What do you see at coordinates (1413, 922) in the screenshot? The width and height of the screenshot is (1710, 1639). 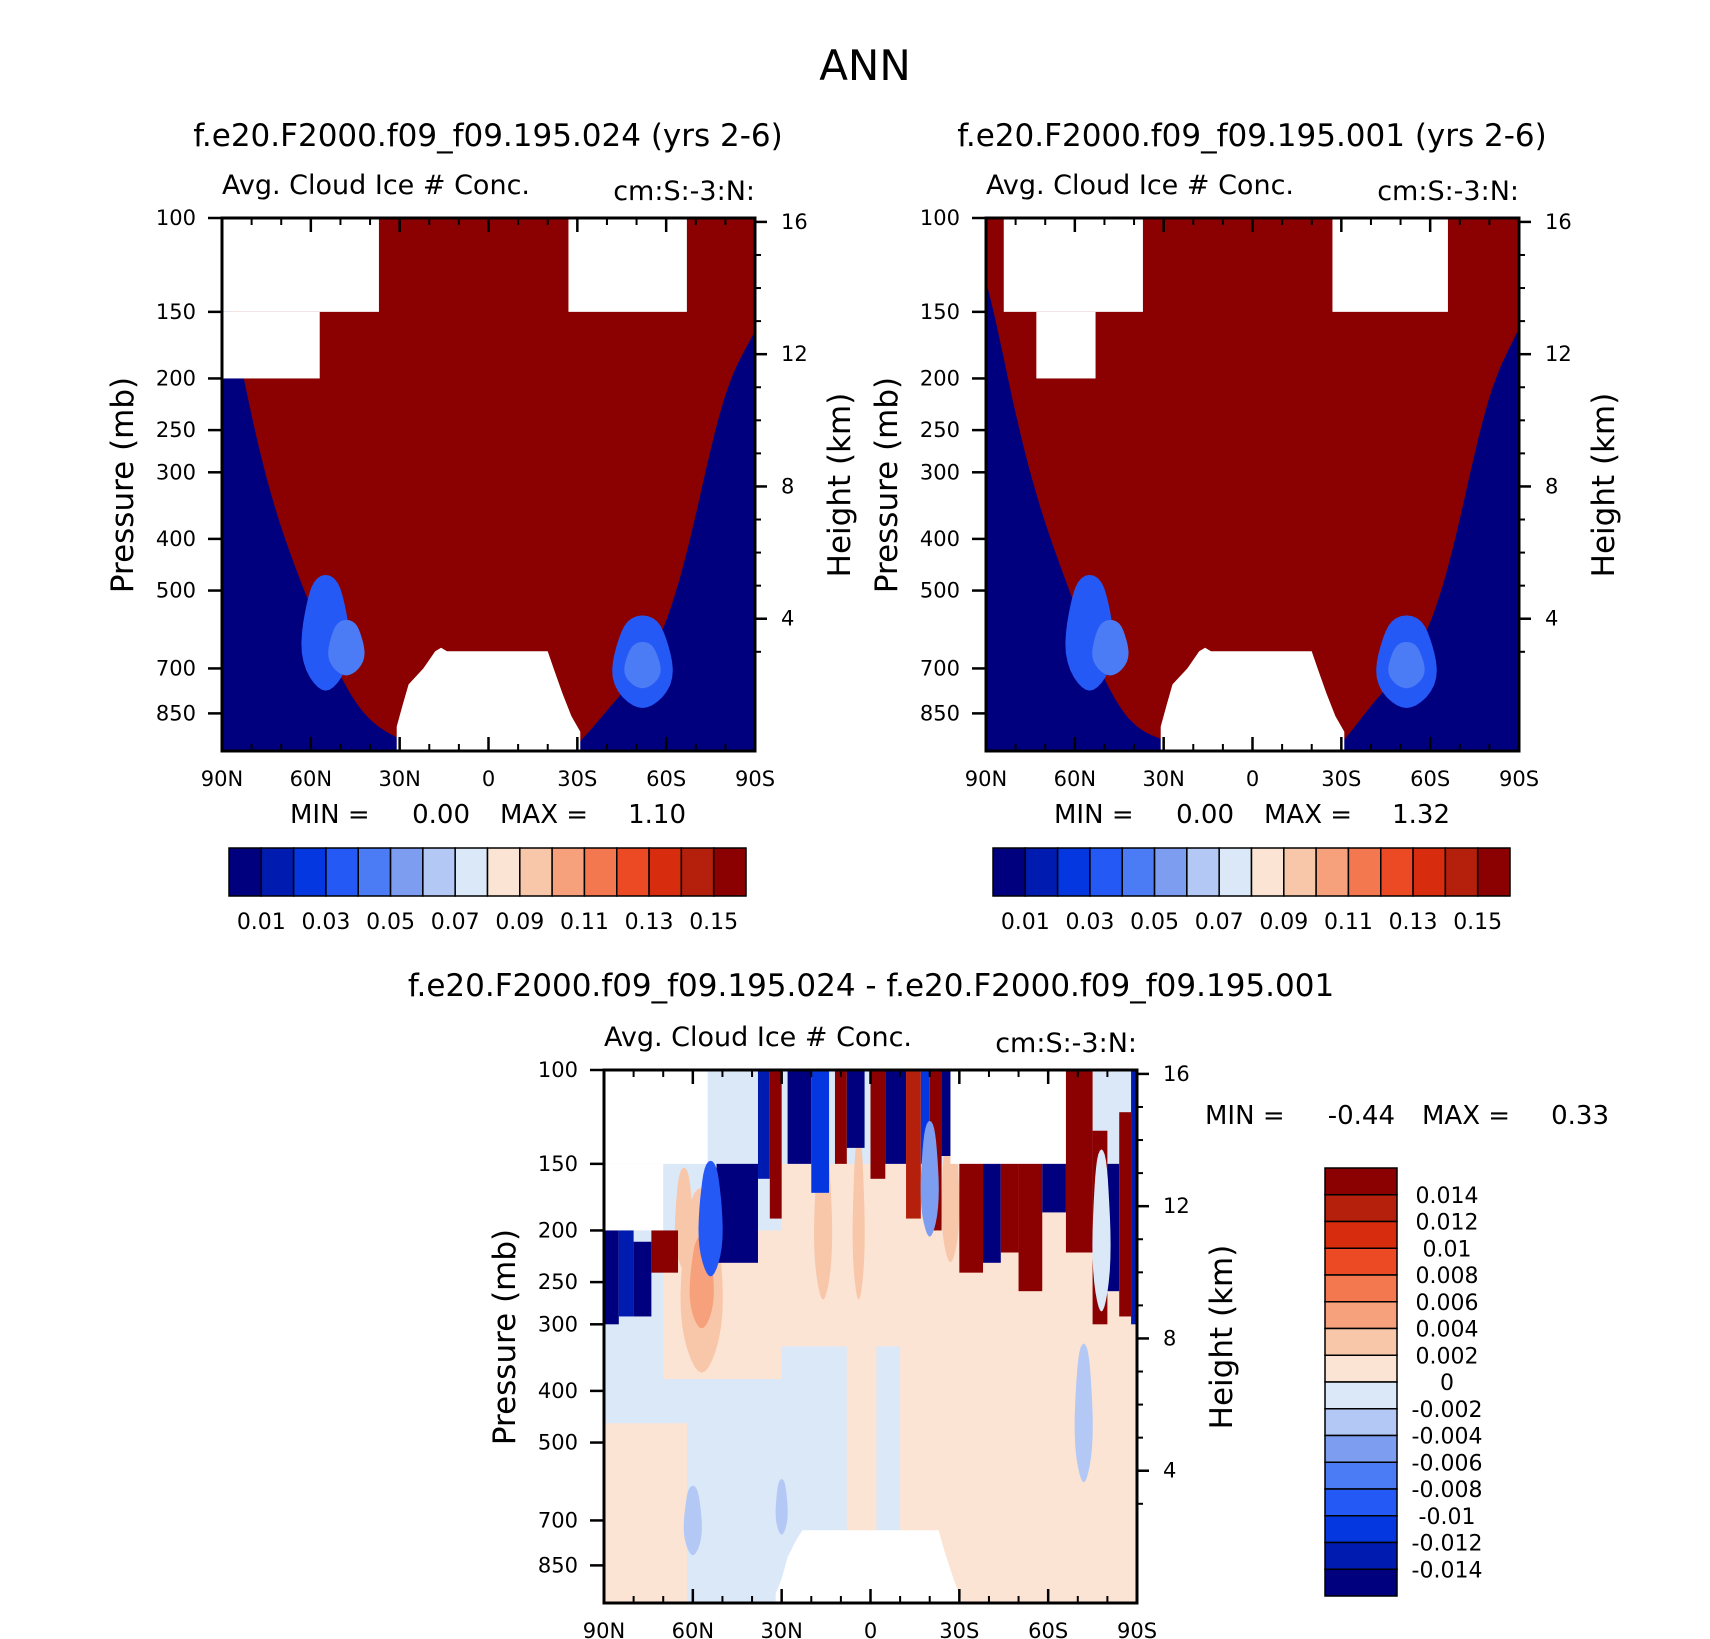 I see `colorbar-label: 0.13` at bounding box center [1413, 922].